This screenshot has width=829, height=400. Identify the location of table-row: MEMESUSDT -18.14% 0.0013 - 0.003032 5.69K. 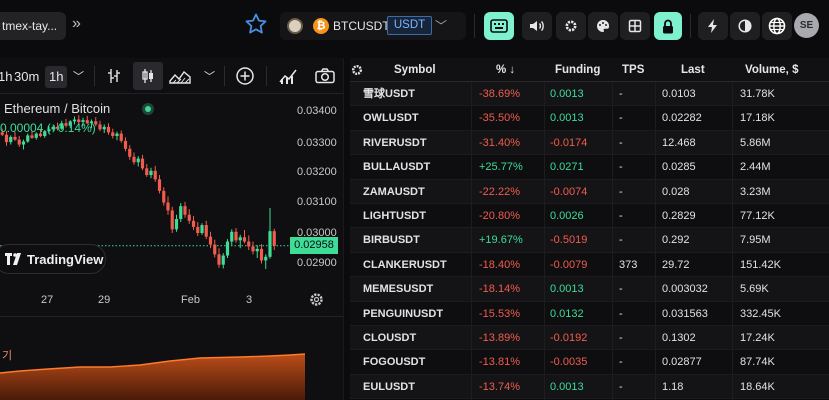
(589, 289).